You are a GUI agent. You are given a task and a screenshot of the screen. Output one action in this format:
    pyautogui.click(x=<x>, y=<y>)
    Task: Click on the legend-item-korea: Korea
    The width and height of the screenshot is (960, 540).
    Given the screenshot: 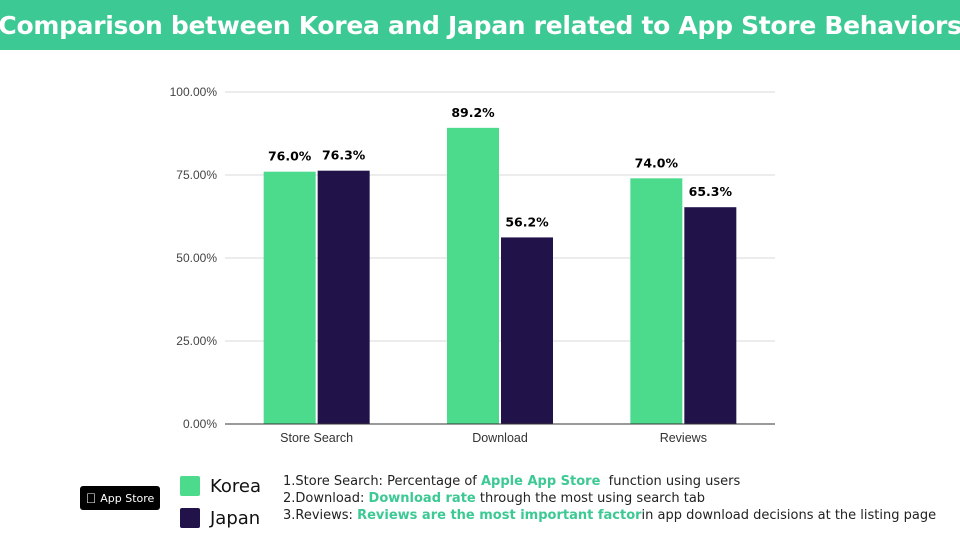 What is the action you would take?
    pyautogui.click(x=220, y=486)
    